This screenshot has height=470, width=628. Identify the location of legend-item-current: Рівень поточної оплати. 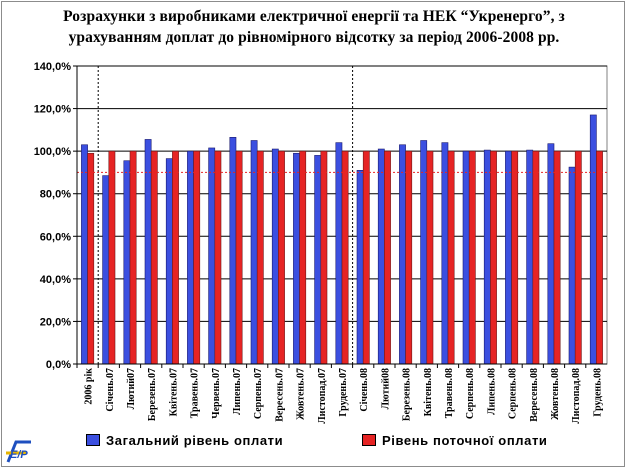
(455, 440).